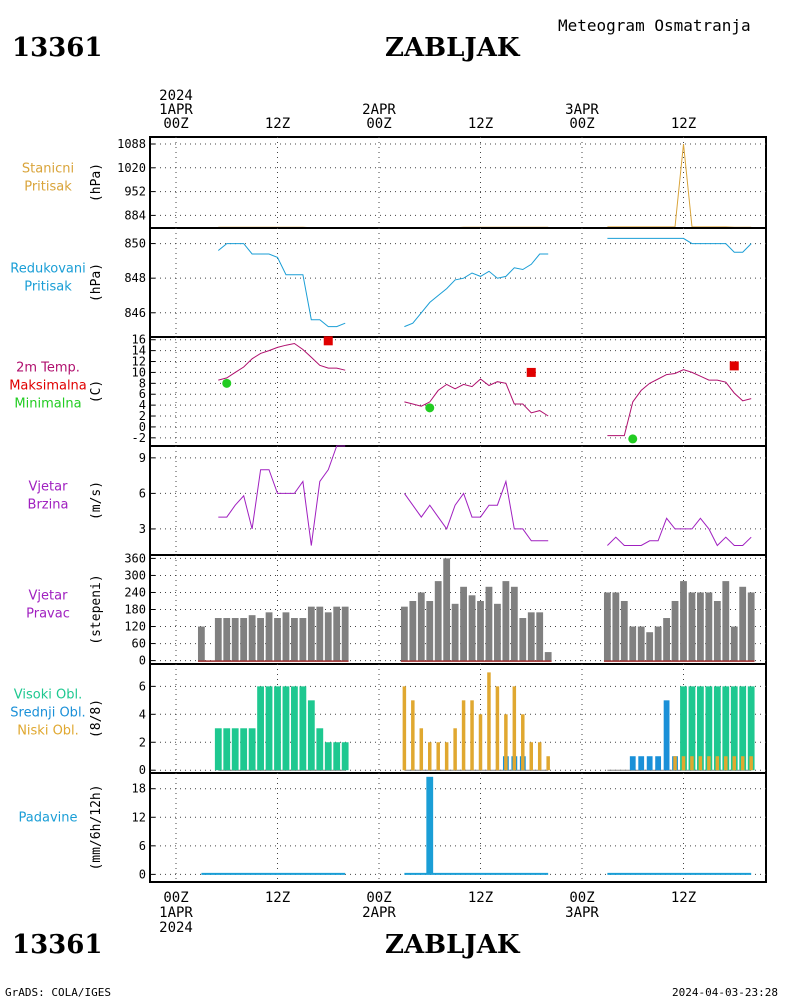 The width and height of the screenshot is (800, 1000). Describe the element at coordinates (142, 416) in the screenshot. I see `y-tick-label: 2` at that location.